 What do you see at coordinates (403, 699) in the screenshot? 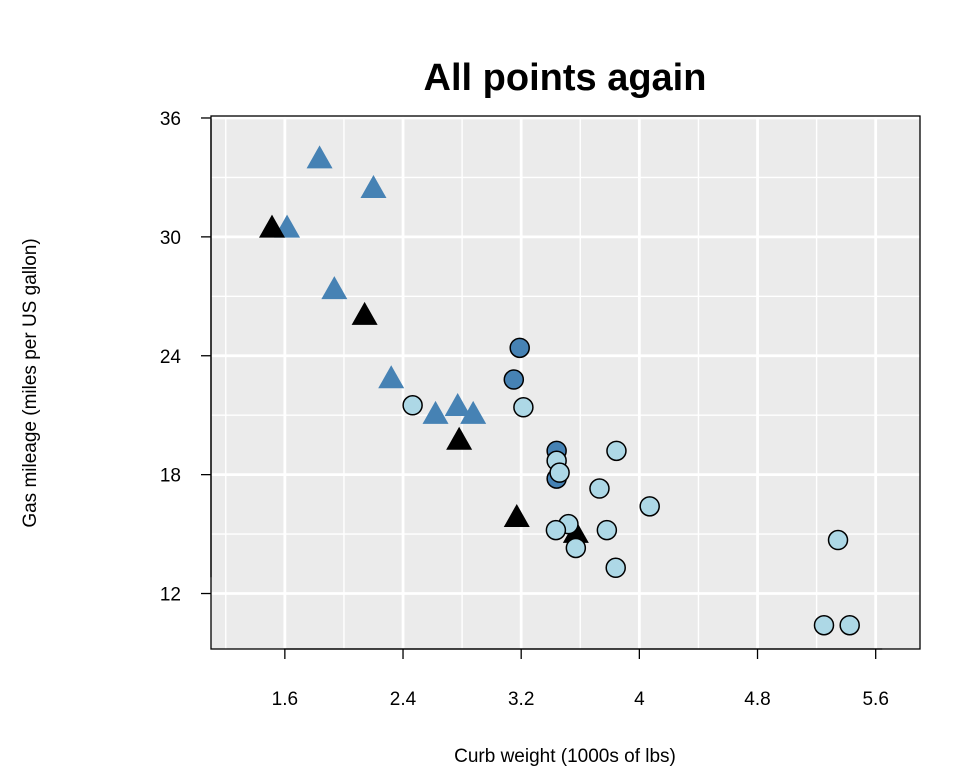
I see `x-tick-label: 2.4` at bounding box center [403, 699].